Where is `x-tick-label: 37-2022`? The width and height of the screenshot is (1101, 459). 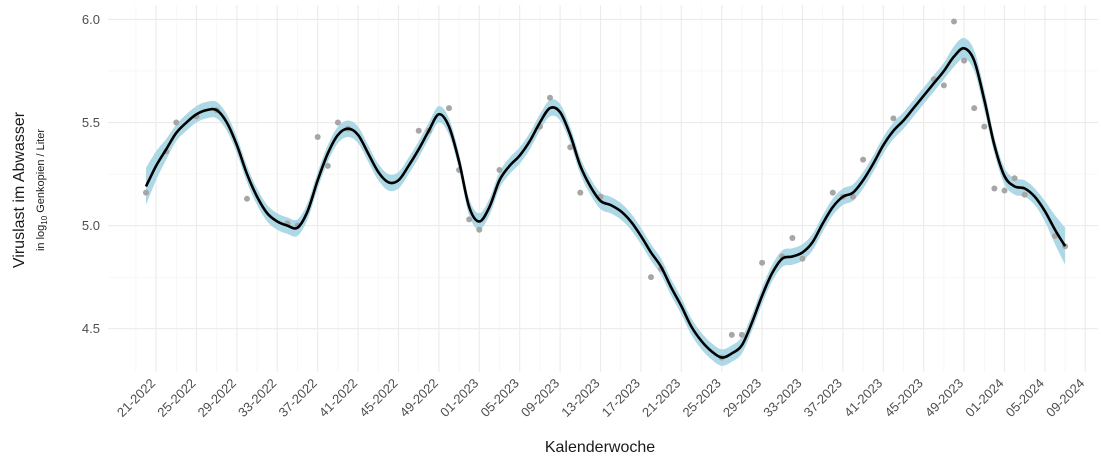
x-tick-label: 37-2022 is located at coordinates (297, 398).